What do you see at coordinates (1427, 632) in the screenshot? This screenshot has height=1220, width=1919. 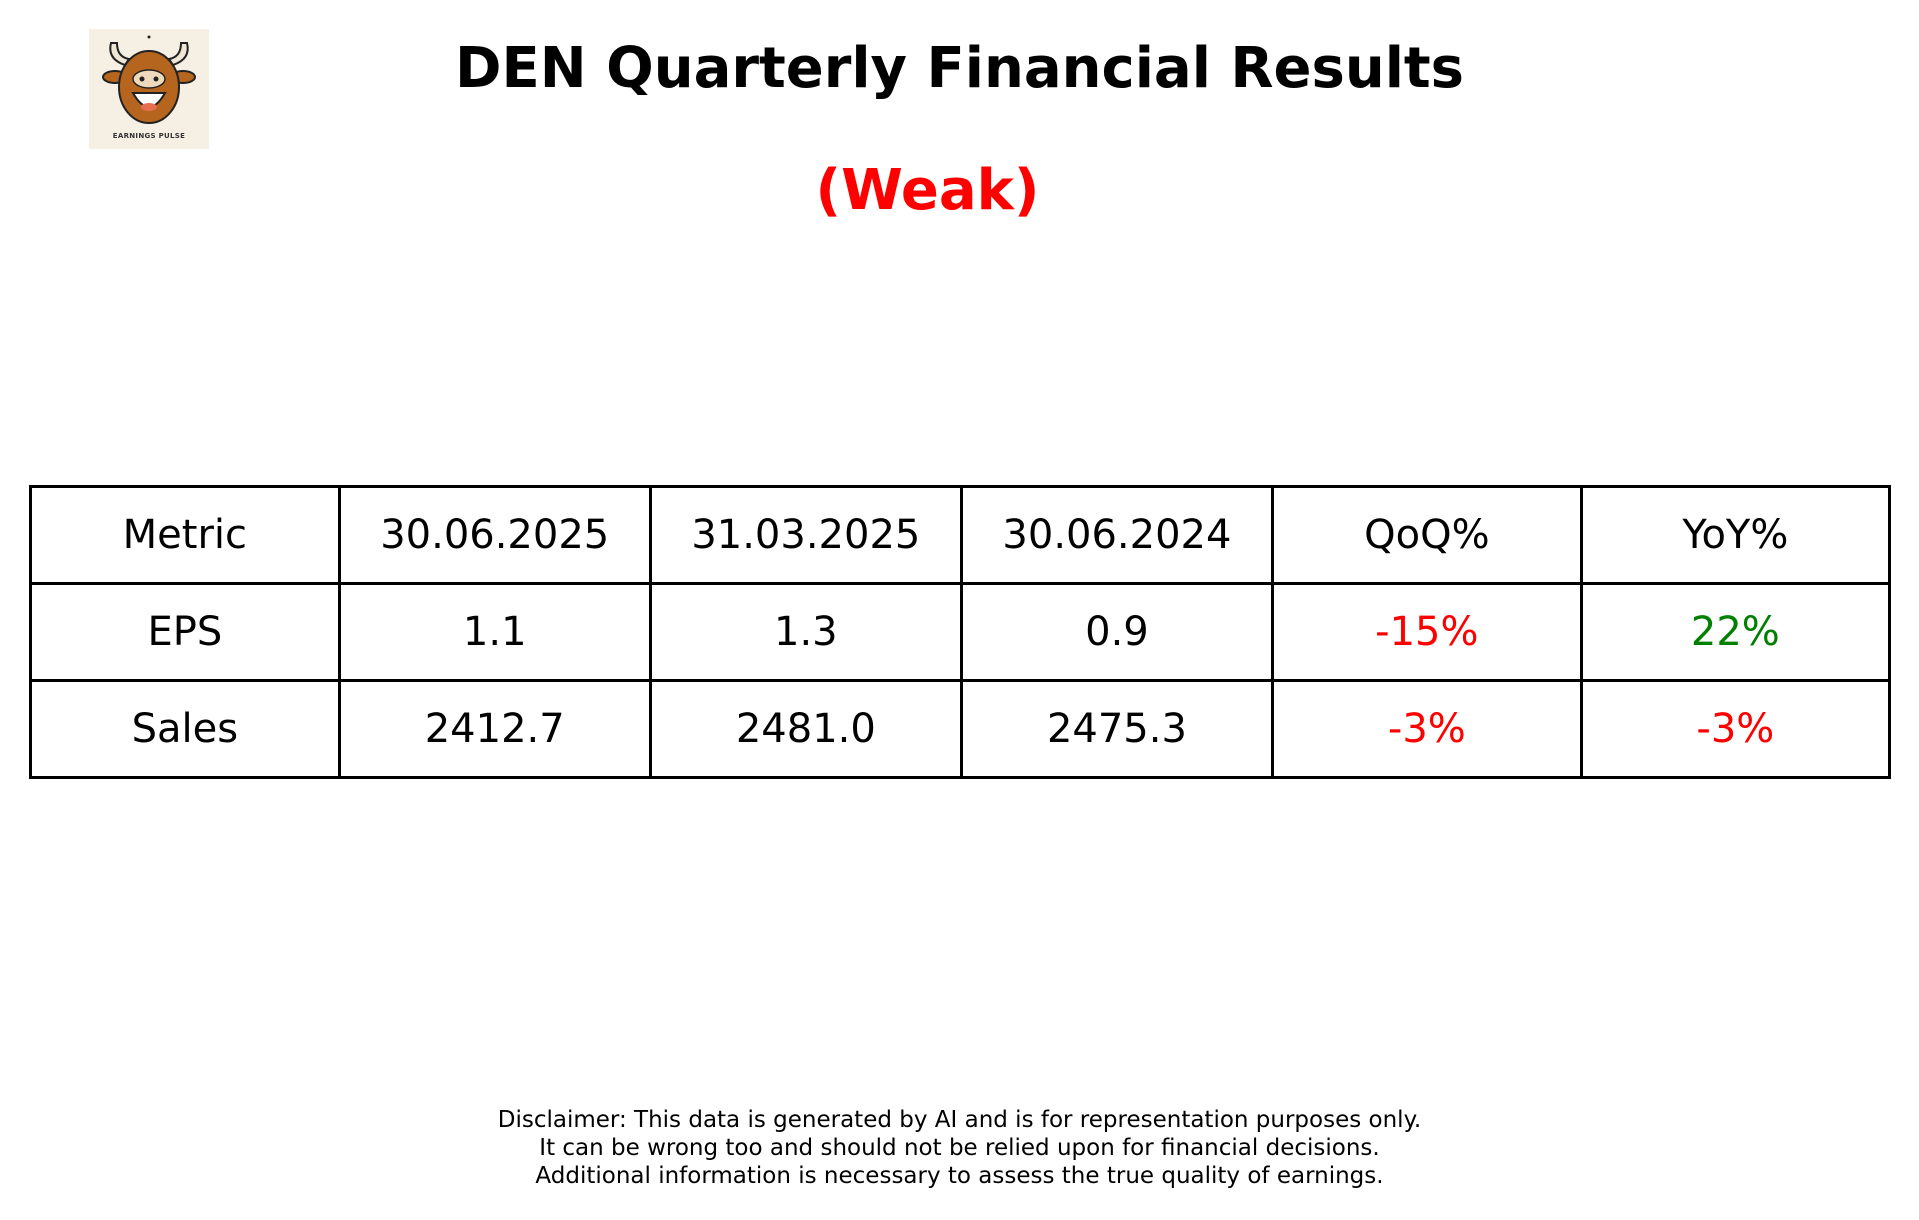 I see `table-cell: -15%` at bounding box center [1427, 632].